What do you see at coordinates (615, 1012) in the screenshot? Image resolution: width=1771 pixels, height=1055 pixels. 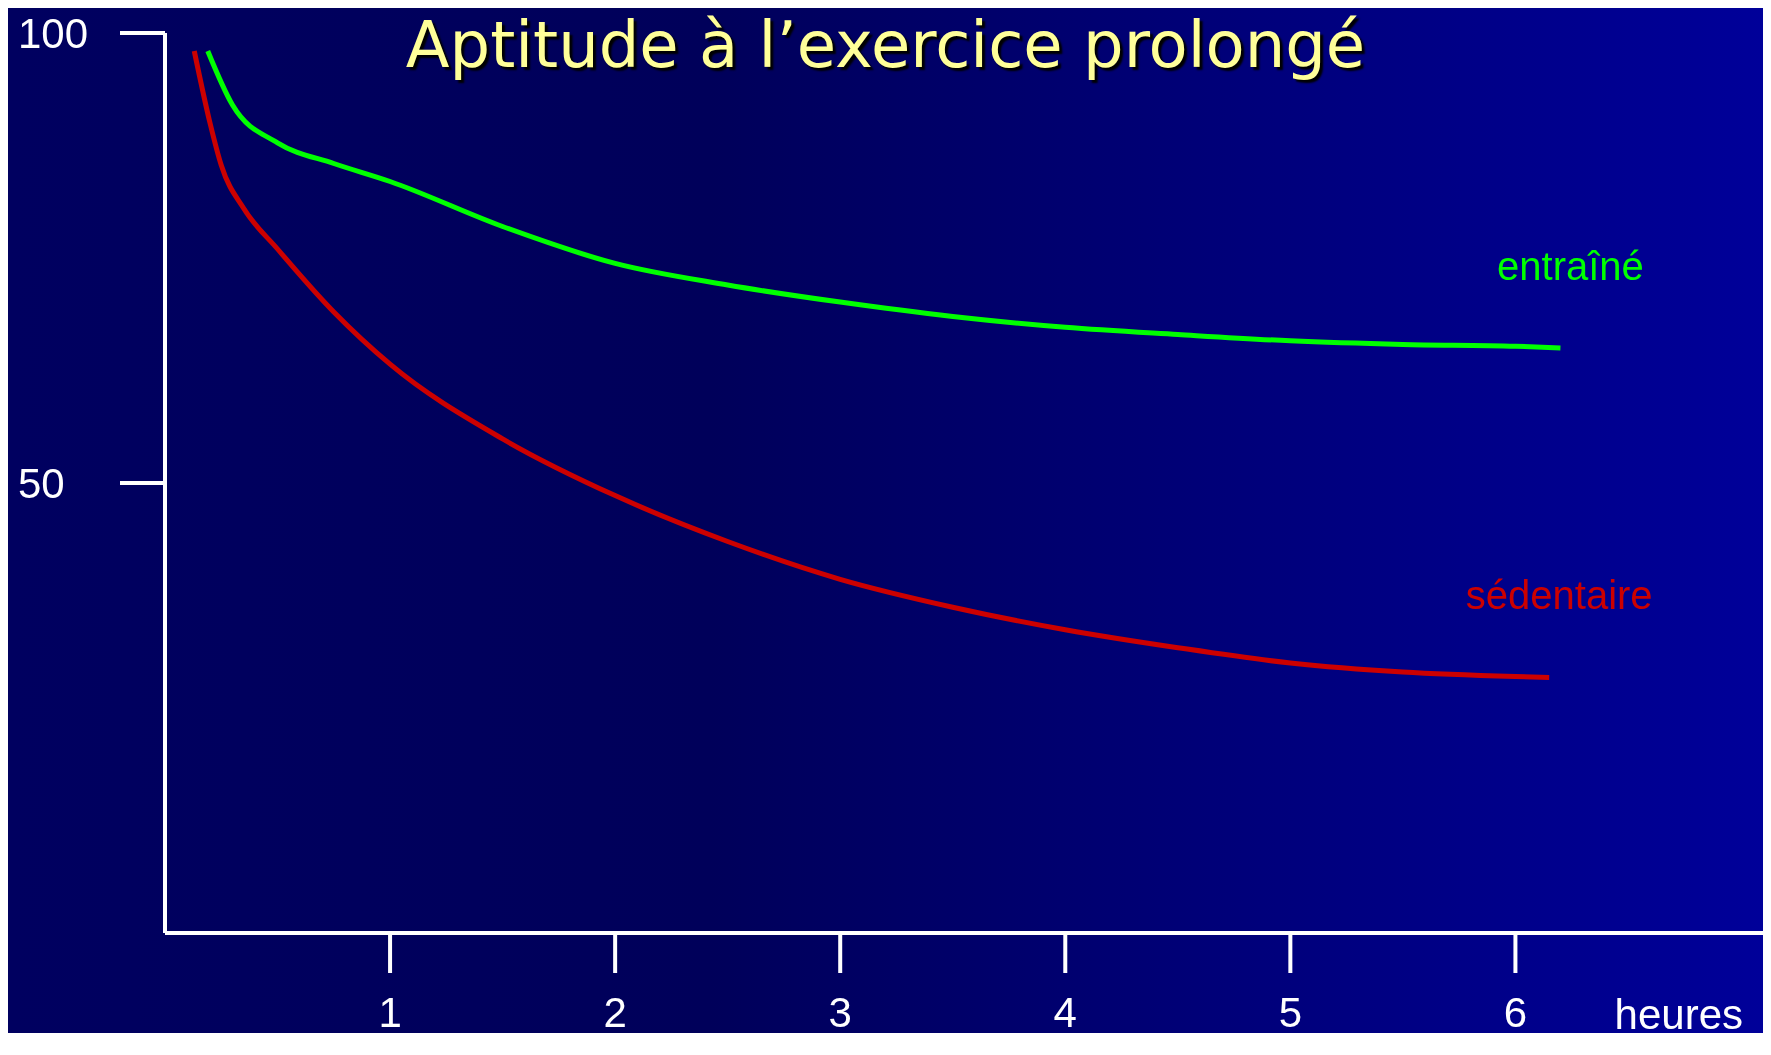 I see `x-tick-label: 2` at bounding box center [615, 1012].